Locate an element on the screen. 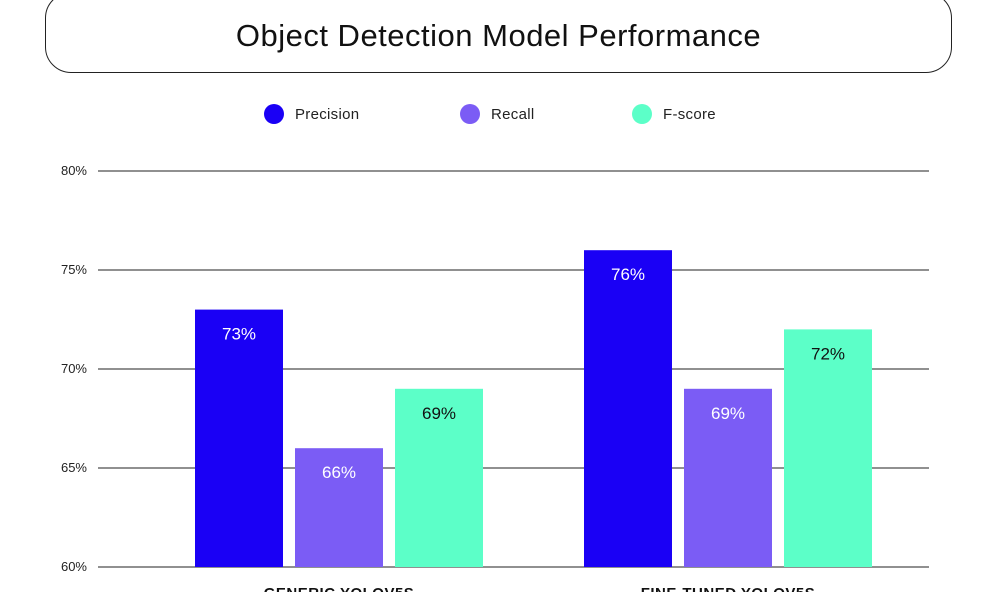  chart-title: Object Detection Model Performance is located at coordinates (498, 35).